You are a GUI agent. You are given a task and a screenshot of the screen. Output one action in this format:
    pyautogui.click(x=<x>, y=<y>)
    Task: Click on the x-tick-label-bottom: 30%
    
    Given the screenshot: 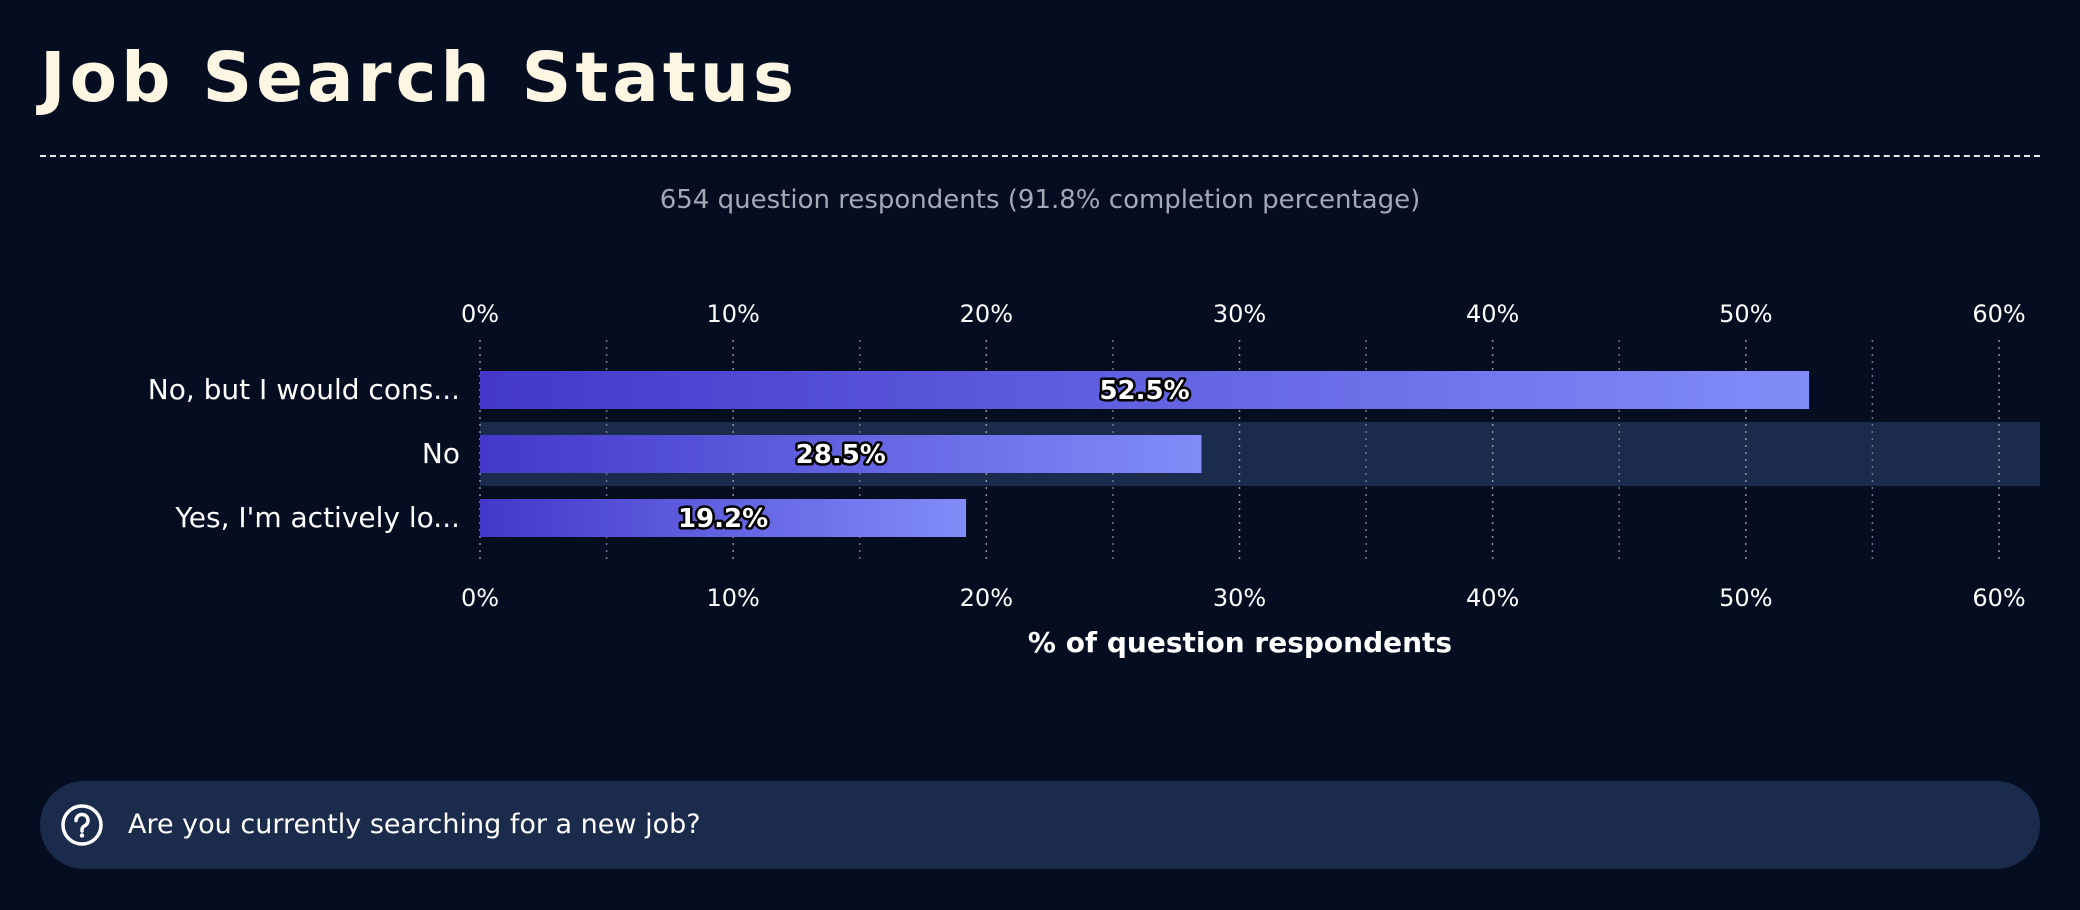 What is the action you would take?
    pyautogui.click(x=1239, y=598)
    